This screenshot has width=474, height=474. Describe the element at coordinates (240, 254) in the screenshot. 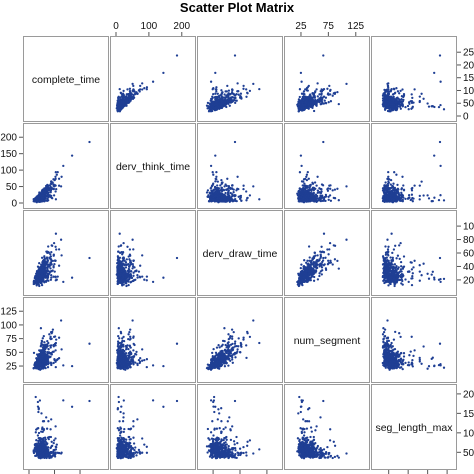

I see `variable-label: derv_draw_time` at that location.